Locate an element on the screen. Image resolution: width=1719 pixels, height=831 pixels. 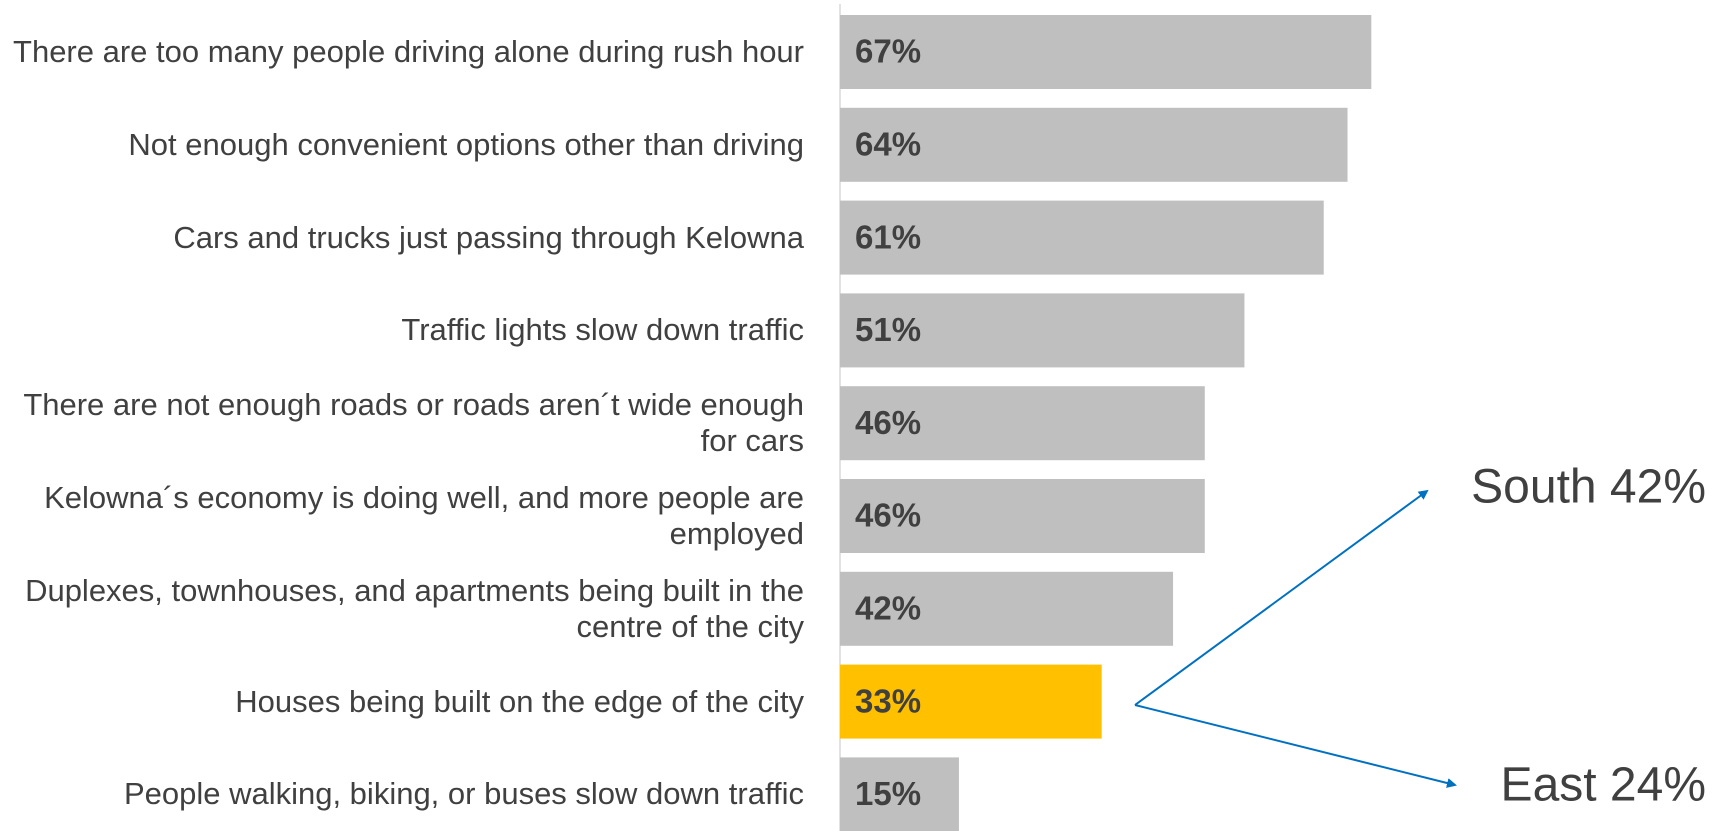
value-label: 15% is located at coordinates (888, 793).